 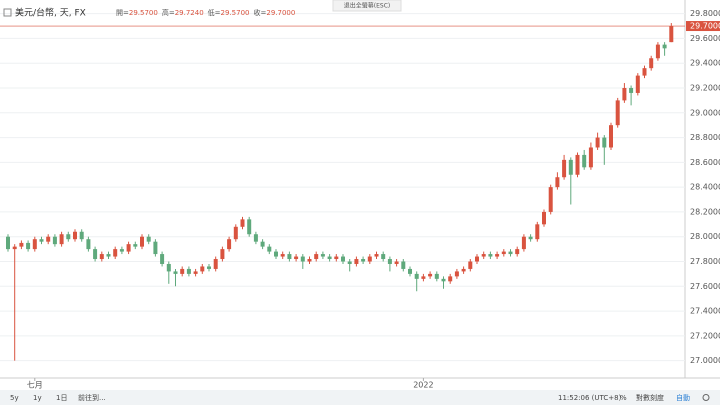 What do you see at coordinates (37, 398) in the screenshot?
I see `range-button: 1y` at bounding box center [37, 398].